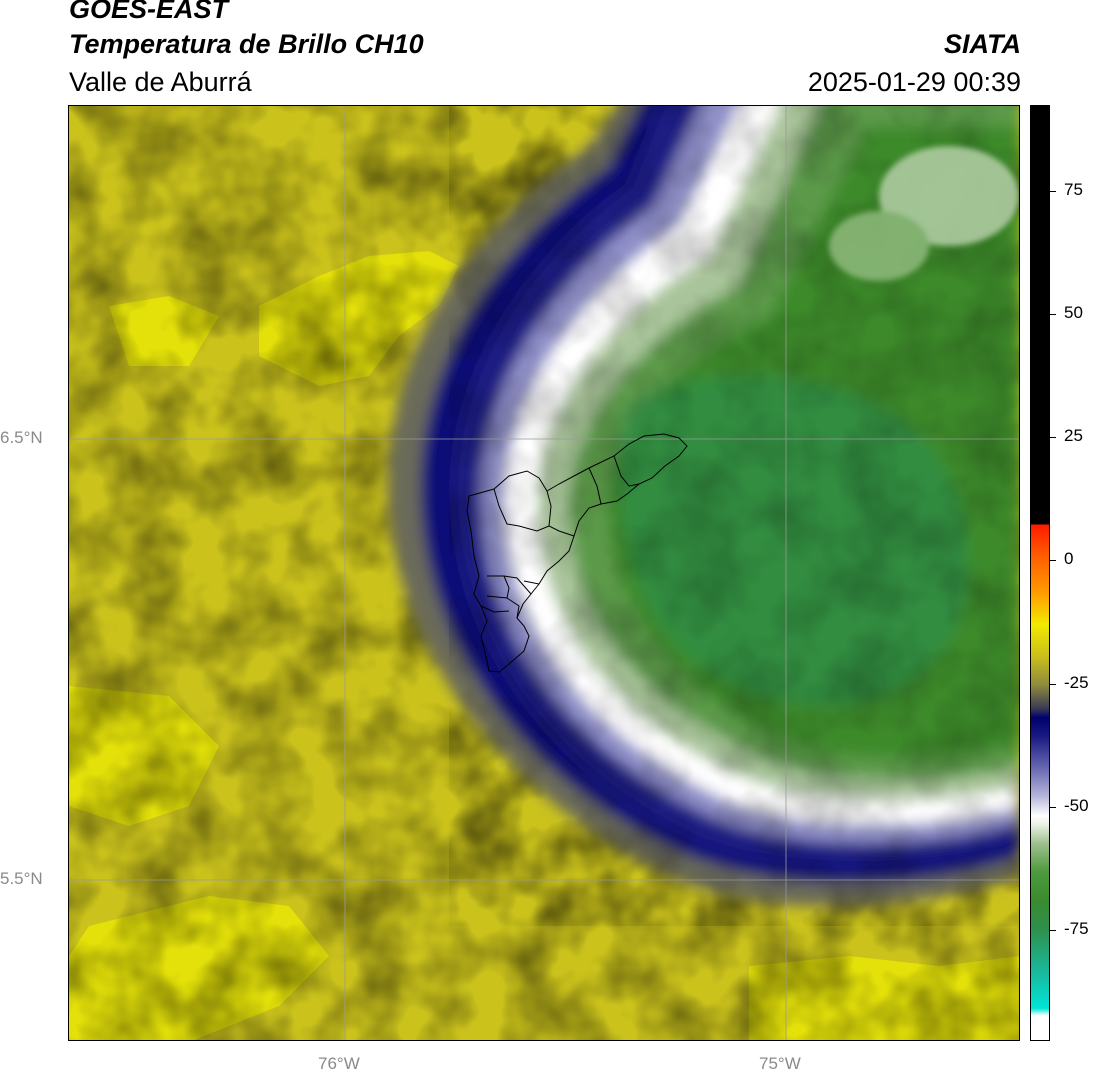  I want to click on title-line-2: Temperatura de Brillo CH10, so click(246, 44).